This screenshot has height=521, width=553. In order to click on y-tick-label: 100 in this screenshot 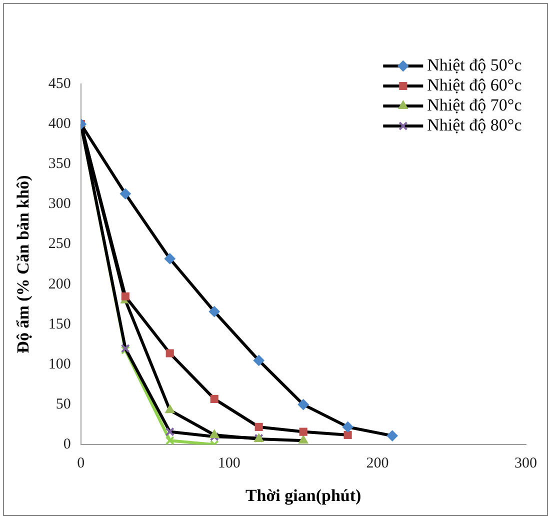, I will do `click(59, 364)`.